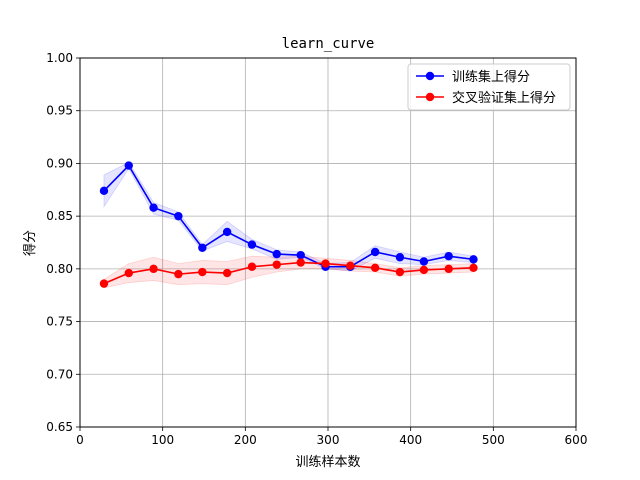  Describe the element at coordinates (59, 427) in the screenshot. I see `y-tick-label: 0.65` at that location.